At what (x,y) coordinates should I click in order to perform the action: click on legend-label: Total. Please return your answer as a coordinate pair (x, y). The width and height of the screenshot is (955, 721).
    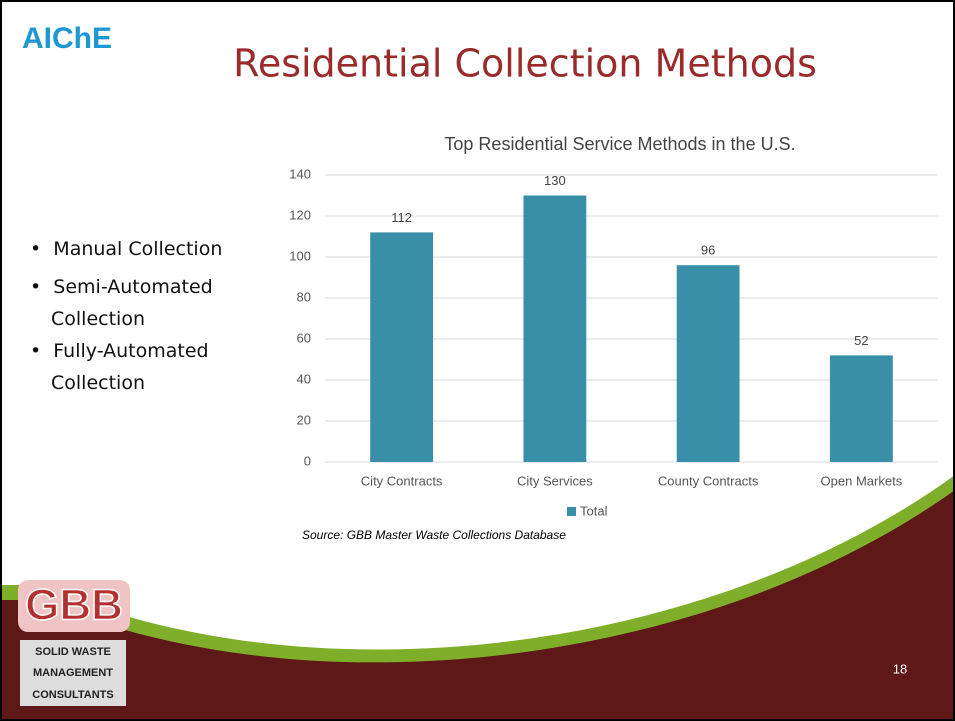
    Looking at the image, I should click on (594, 510).